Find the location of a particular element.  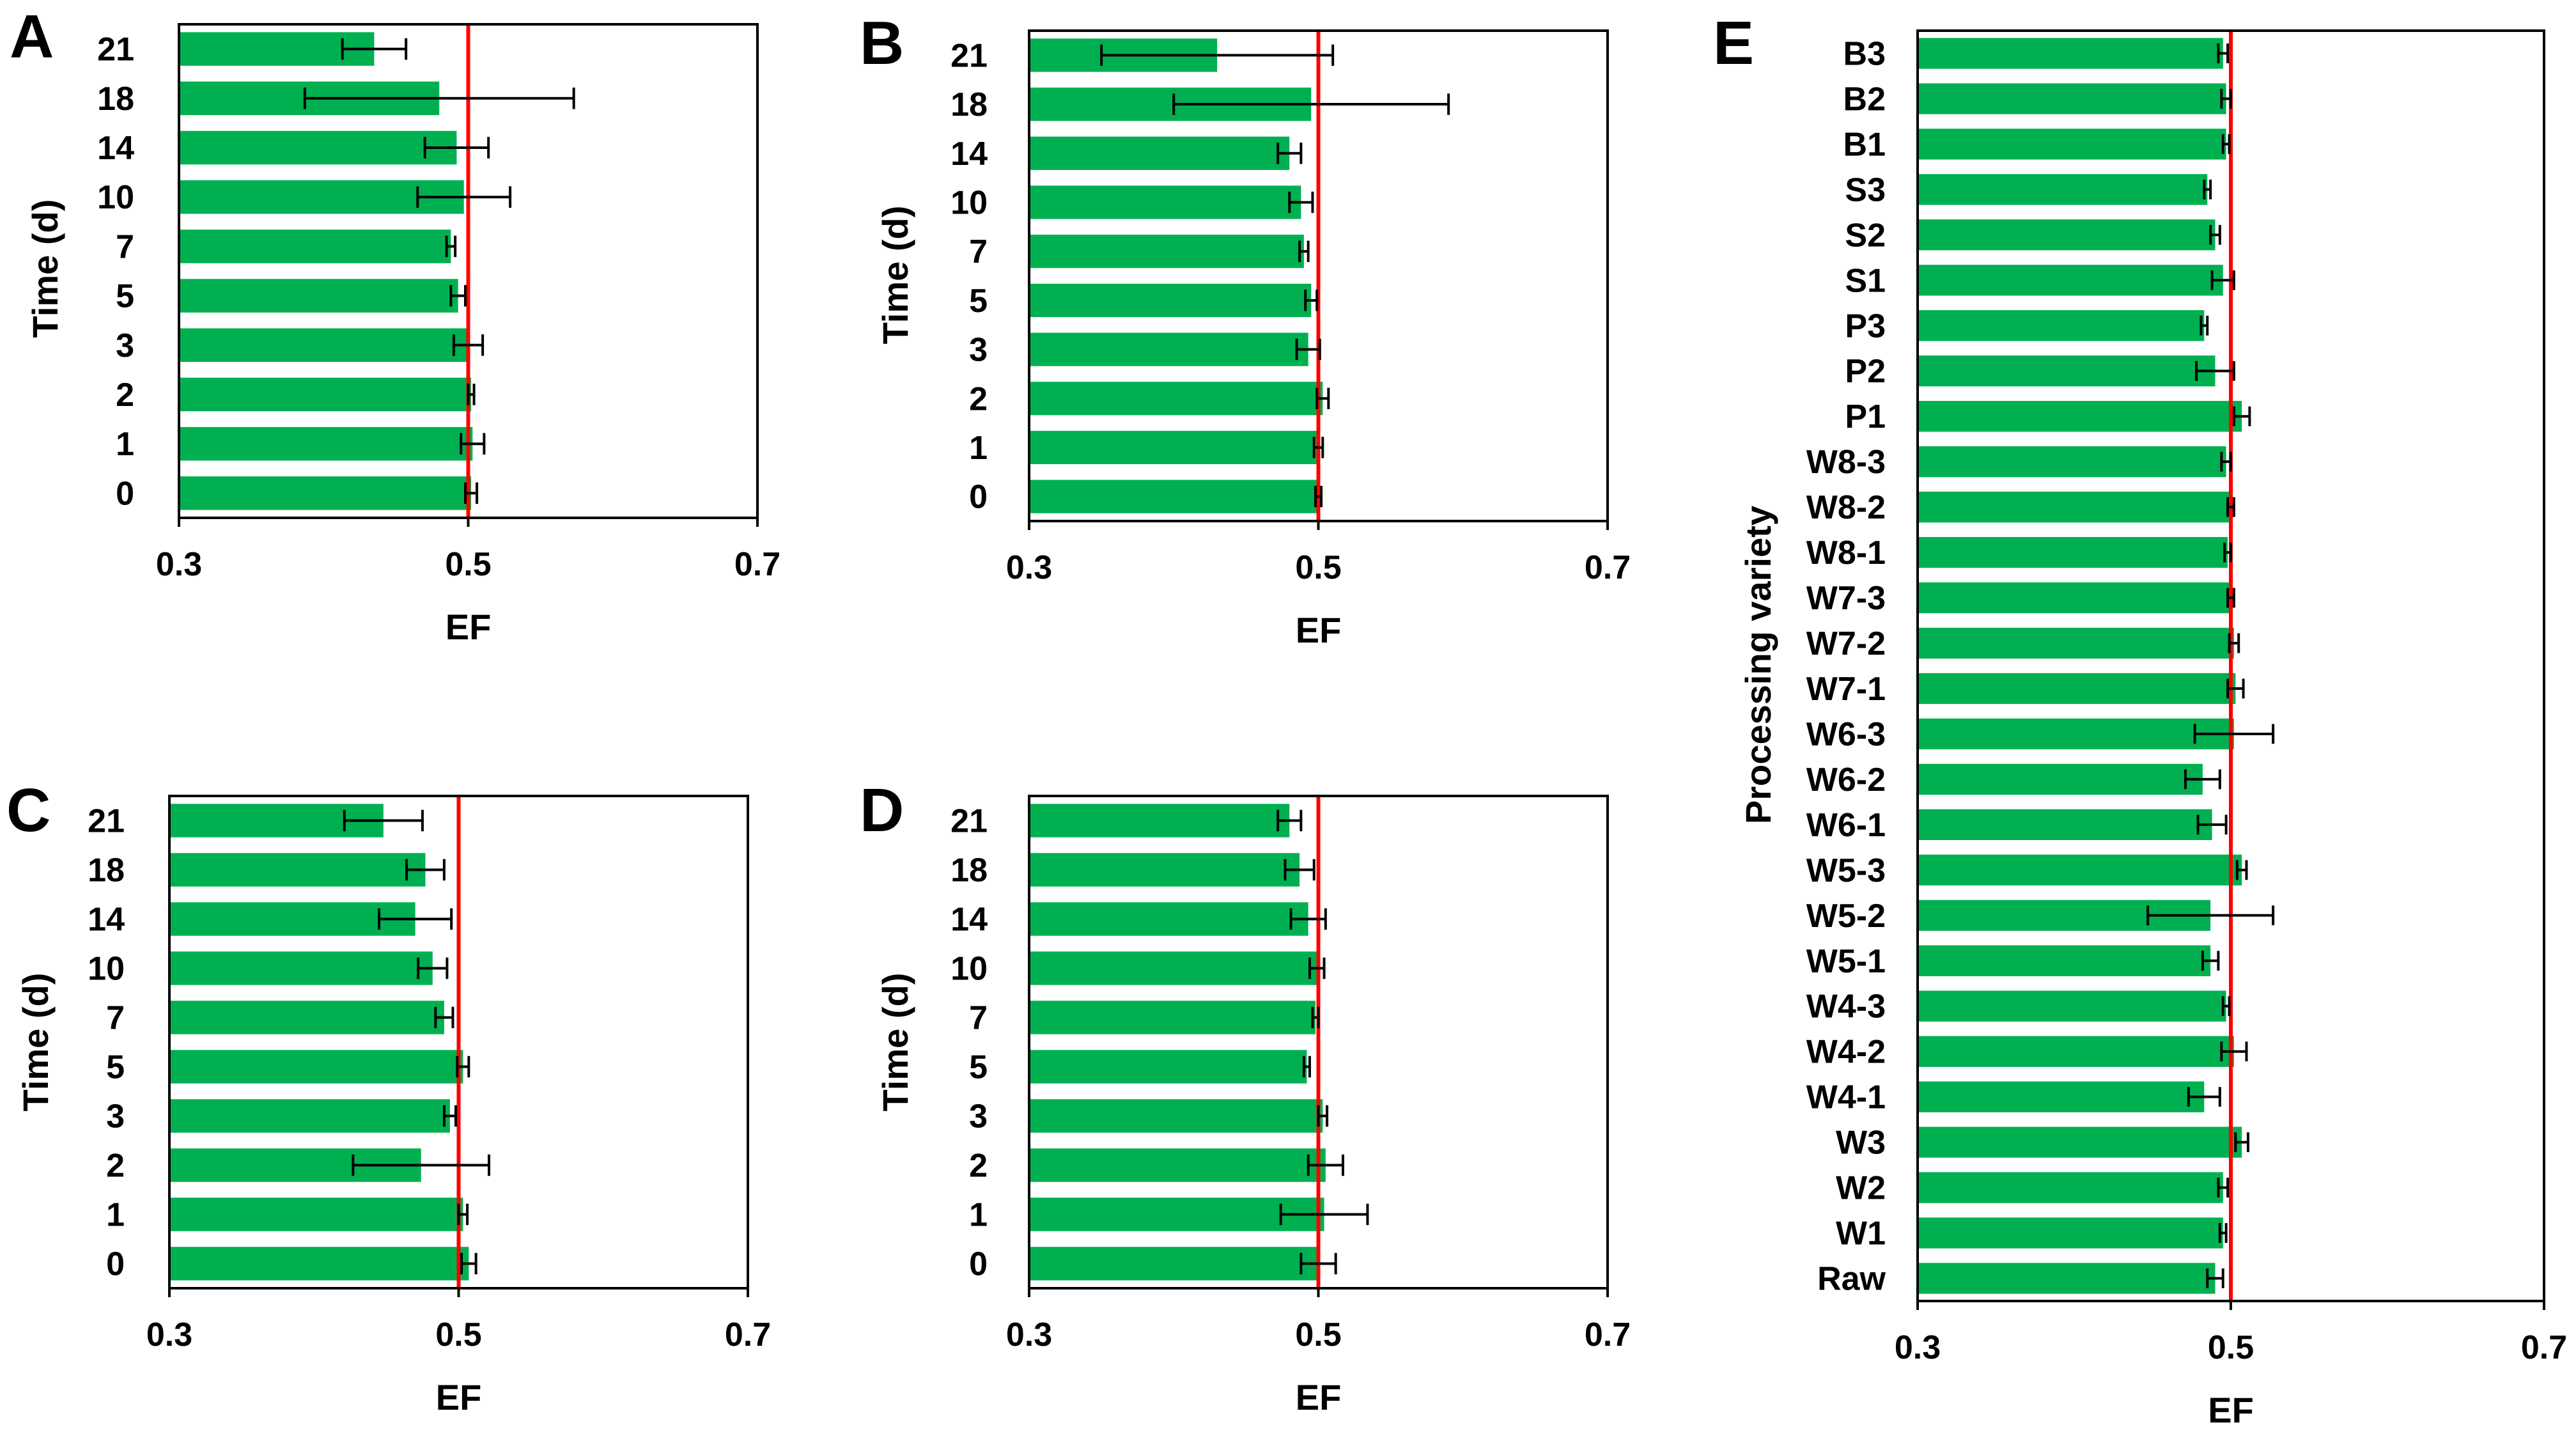

bar-b1 is located at coordinates (2072, 144).